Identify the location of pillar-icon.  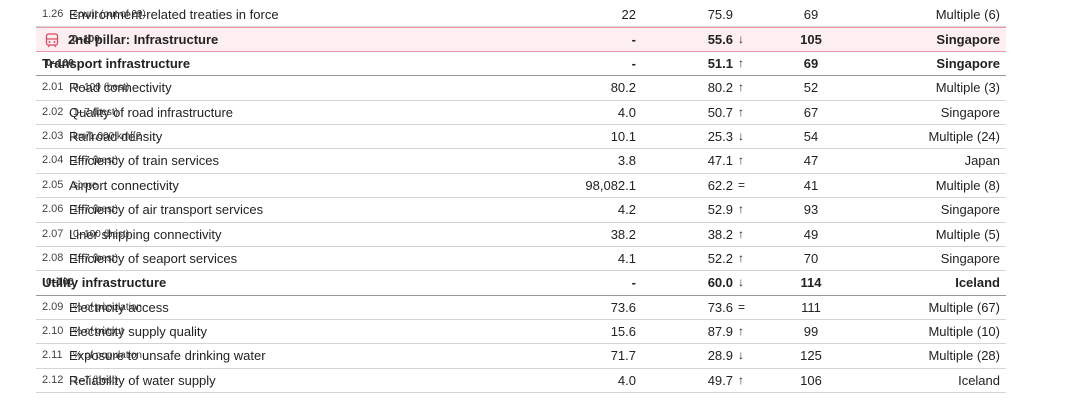
(52, 40).